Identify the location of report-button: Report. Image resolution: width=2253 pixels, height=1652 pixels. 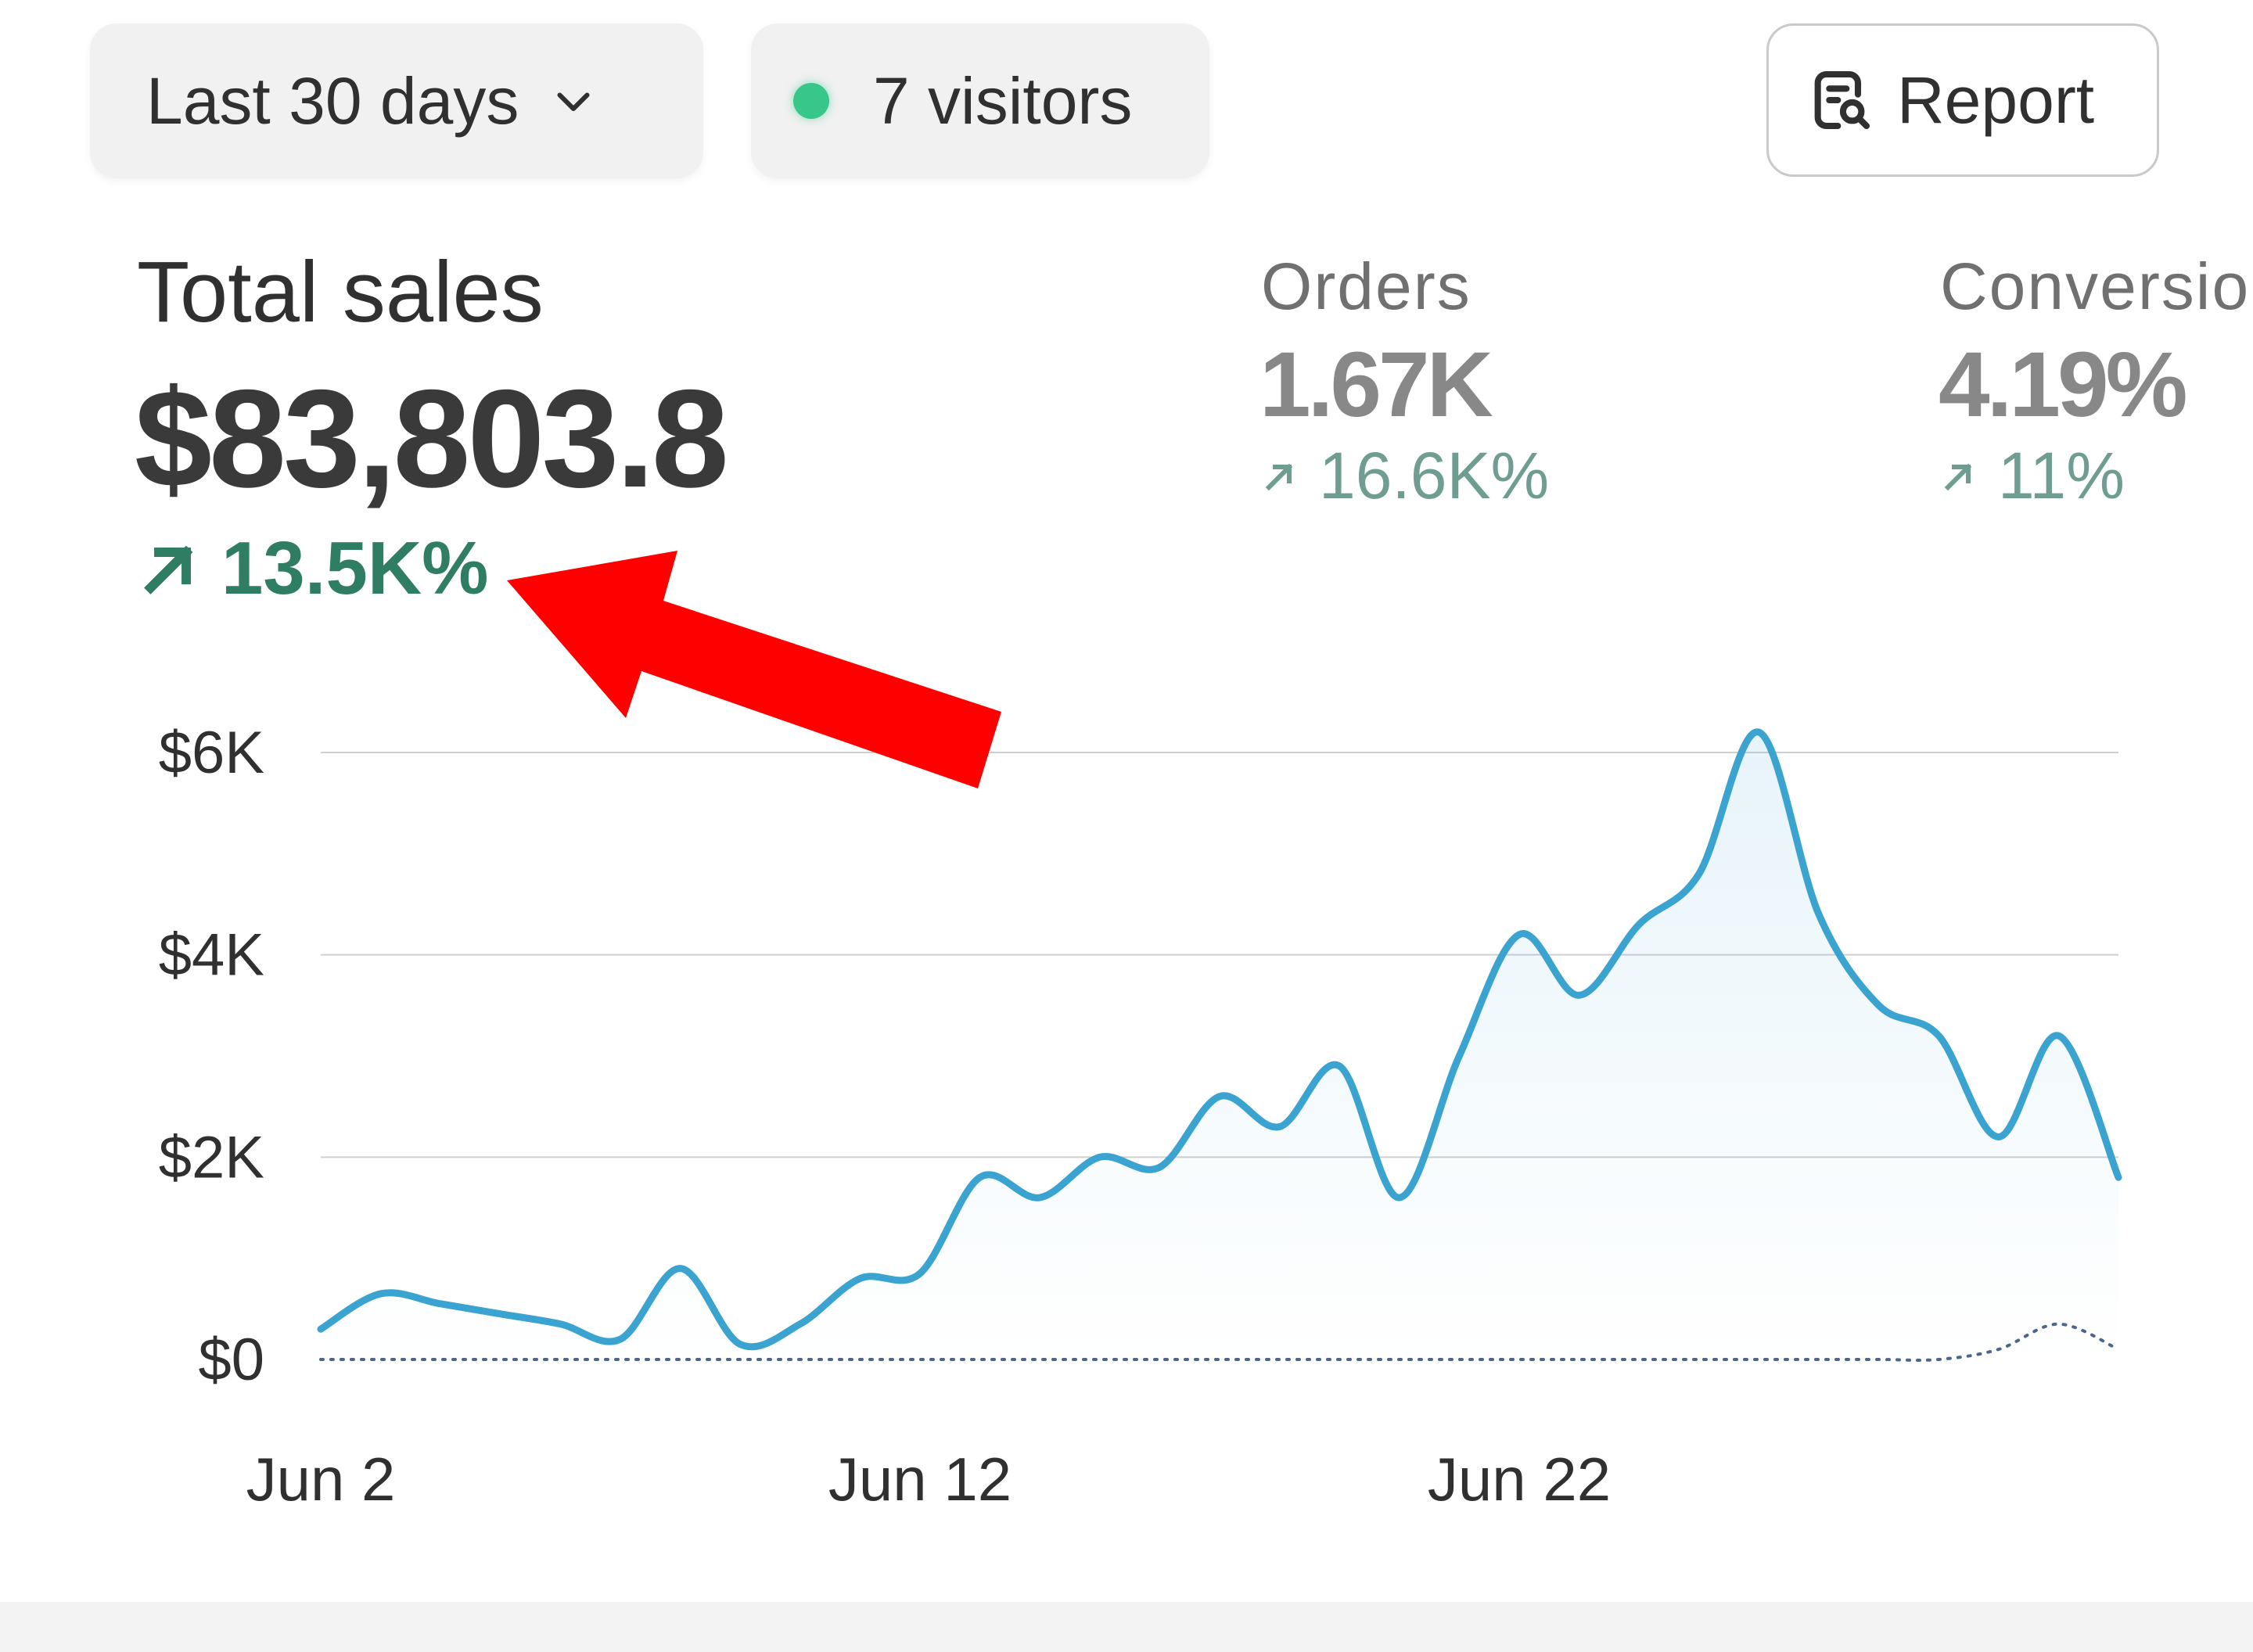
(1962, 100).